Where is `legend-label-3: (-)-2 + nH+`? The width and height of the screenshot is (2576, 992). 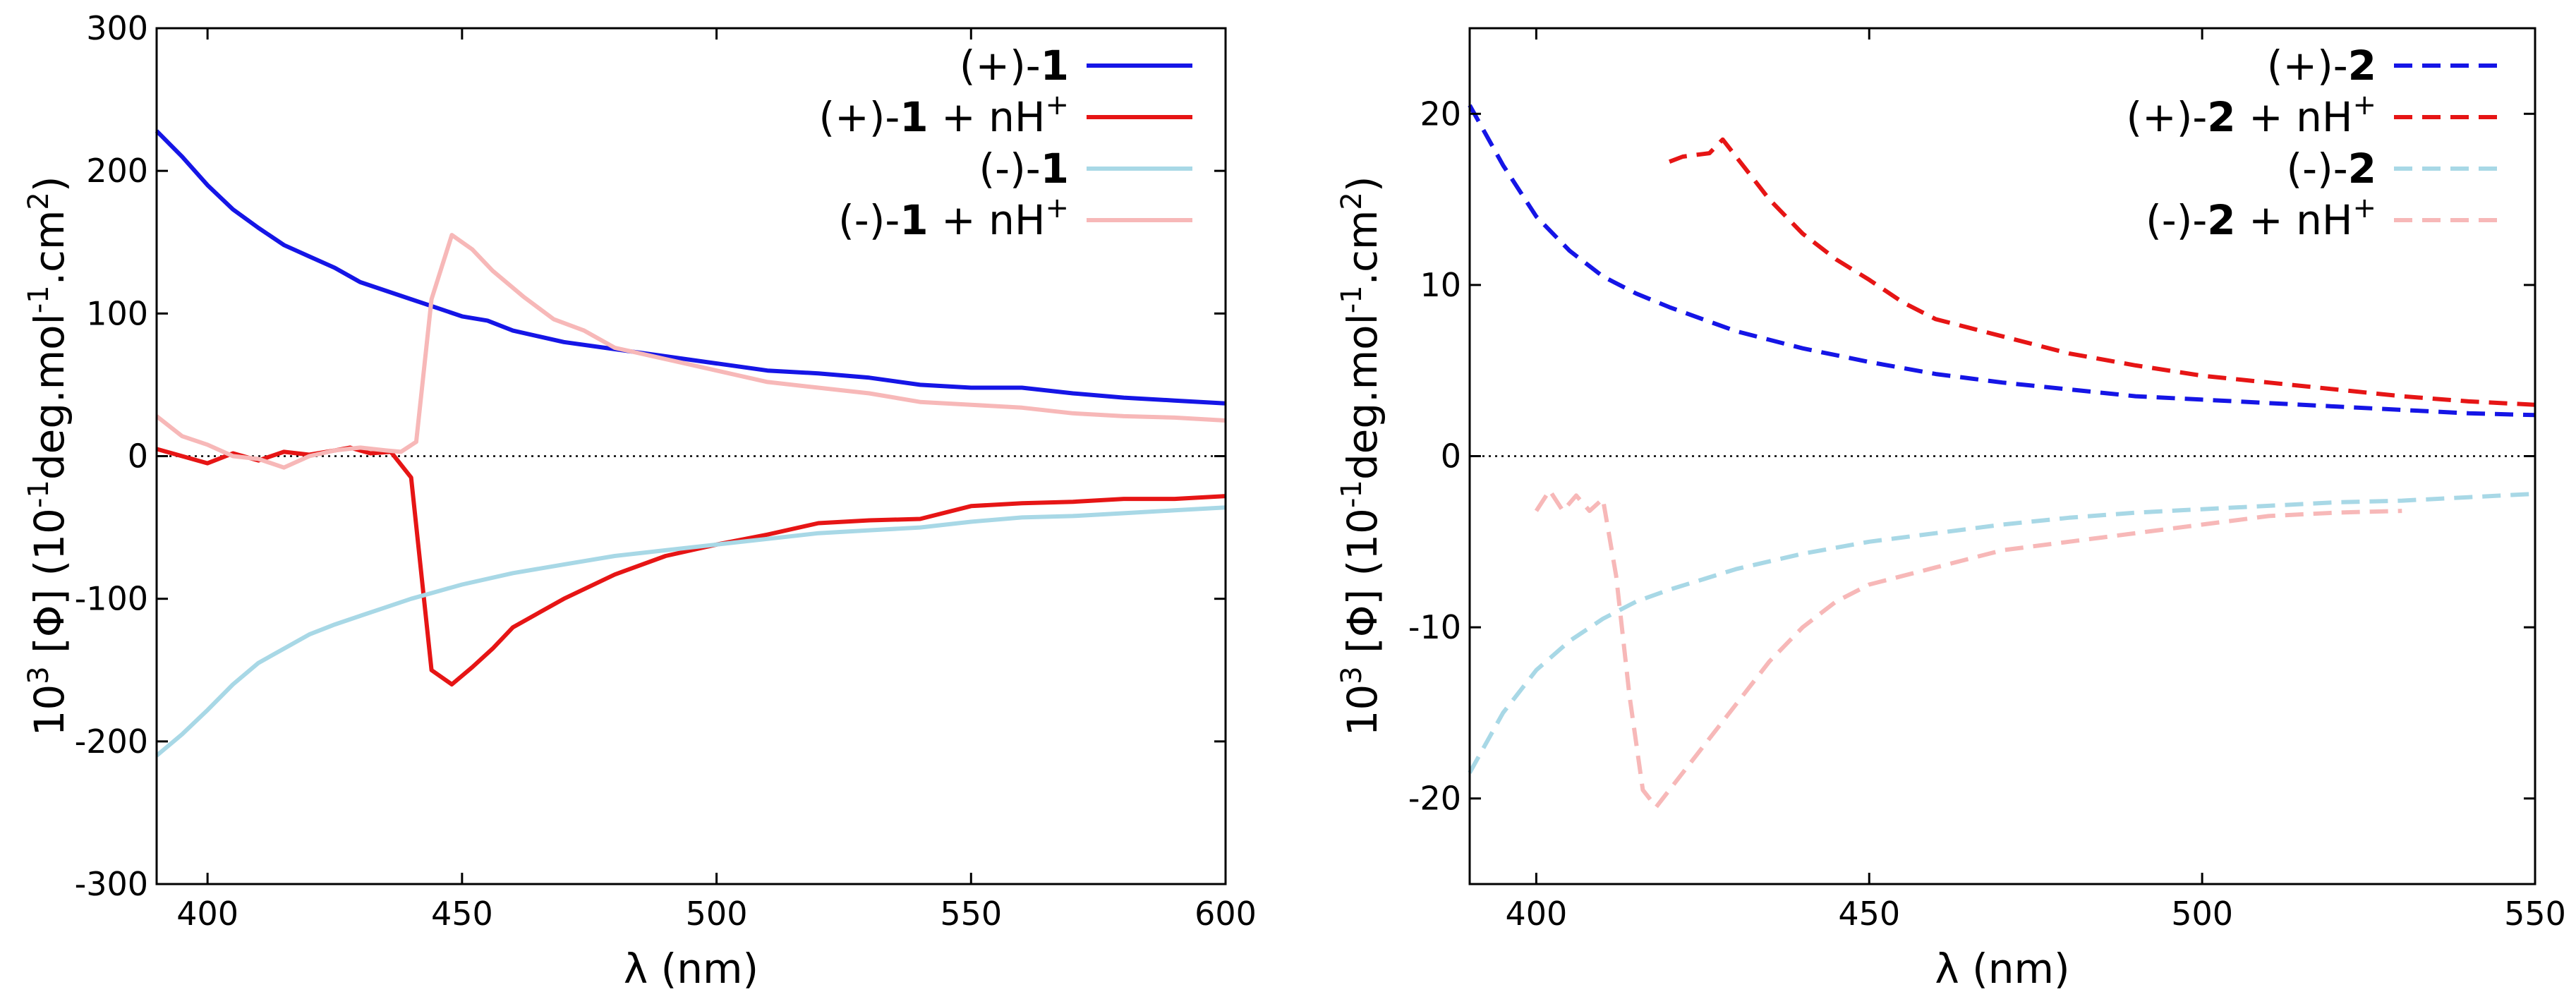 legend-label-3: (-)-2 + nH+ is located at coordinates (2261, 218).